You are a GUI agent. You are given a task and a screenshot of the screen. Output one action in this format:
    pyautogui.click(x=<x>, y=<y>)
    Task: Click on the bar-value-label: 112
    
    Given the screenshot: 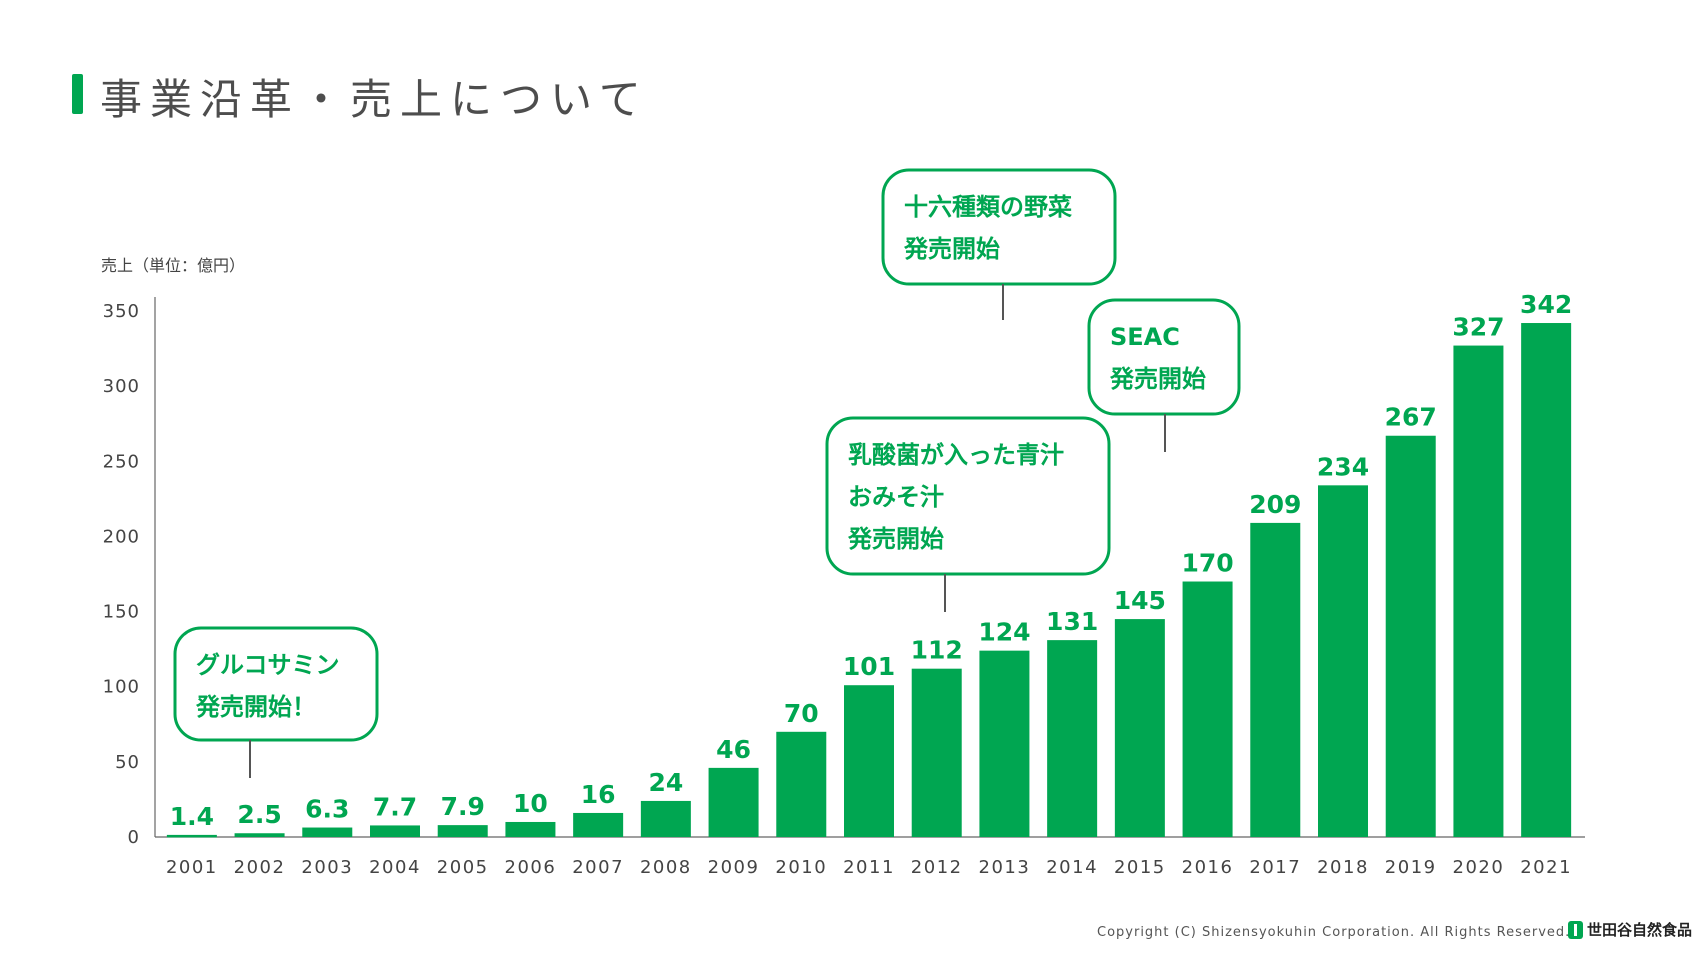 What is the action you would take?
    pyautogui.click(x=937, y=650)
    